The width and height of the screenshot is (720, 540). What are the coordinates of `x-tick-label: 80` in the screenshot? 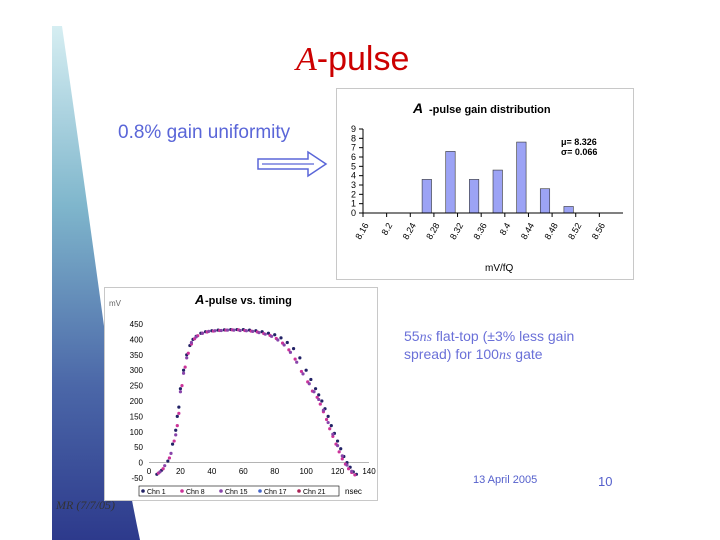 It's located at (274, 471).